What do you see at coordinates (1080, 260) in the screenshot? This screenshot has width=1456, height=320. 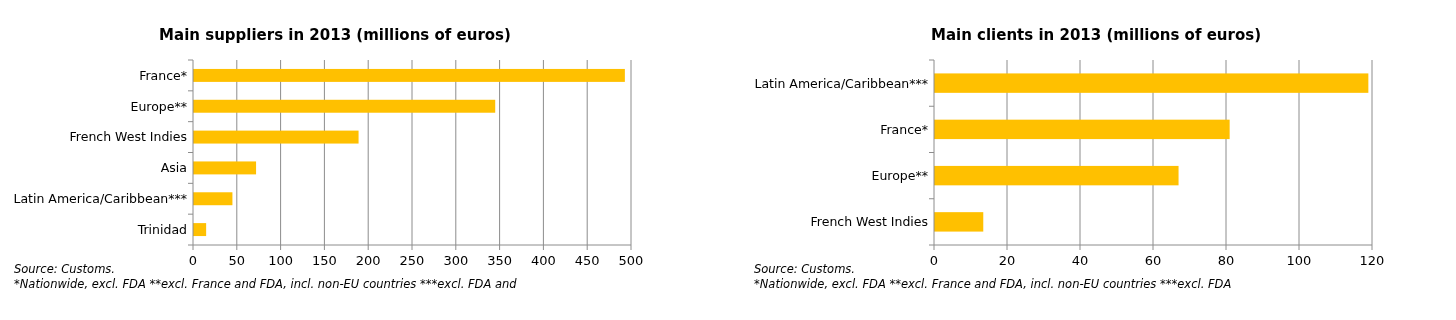 I see `x-tick-label: 40` at bounding box center [1080, 260].